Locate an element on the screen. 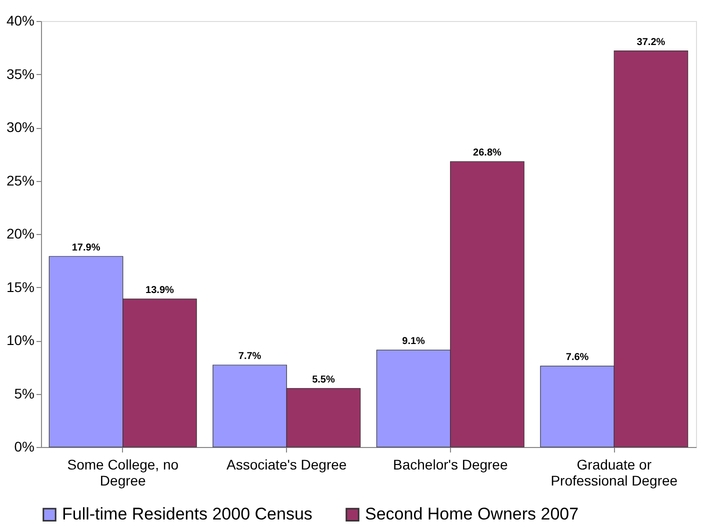  legend-label: Full-time Residents 2000 Census is located at coordinates (187, 514).